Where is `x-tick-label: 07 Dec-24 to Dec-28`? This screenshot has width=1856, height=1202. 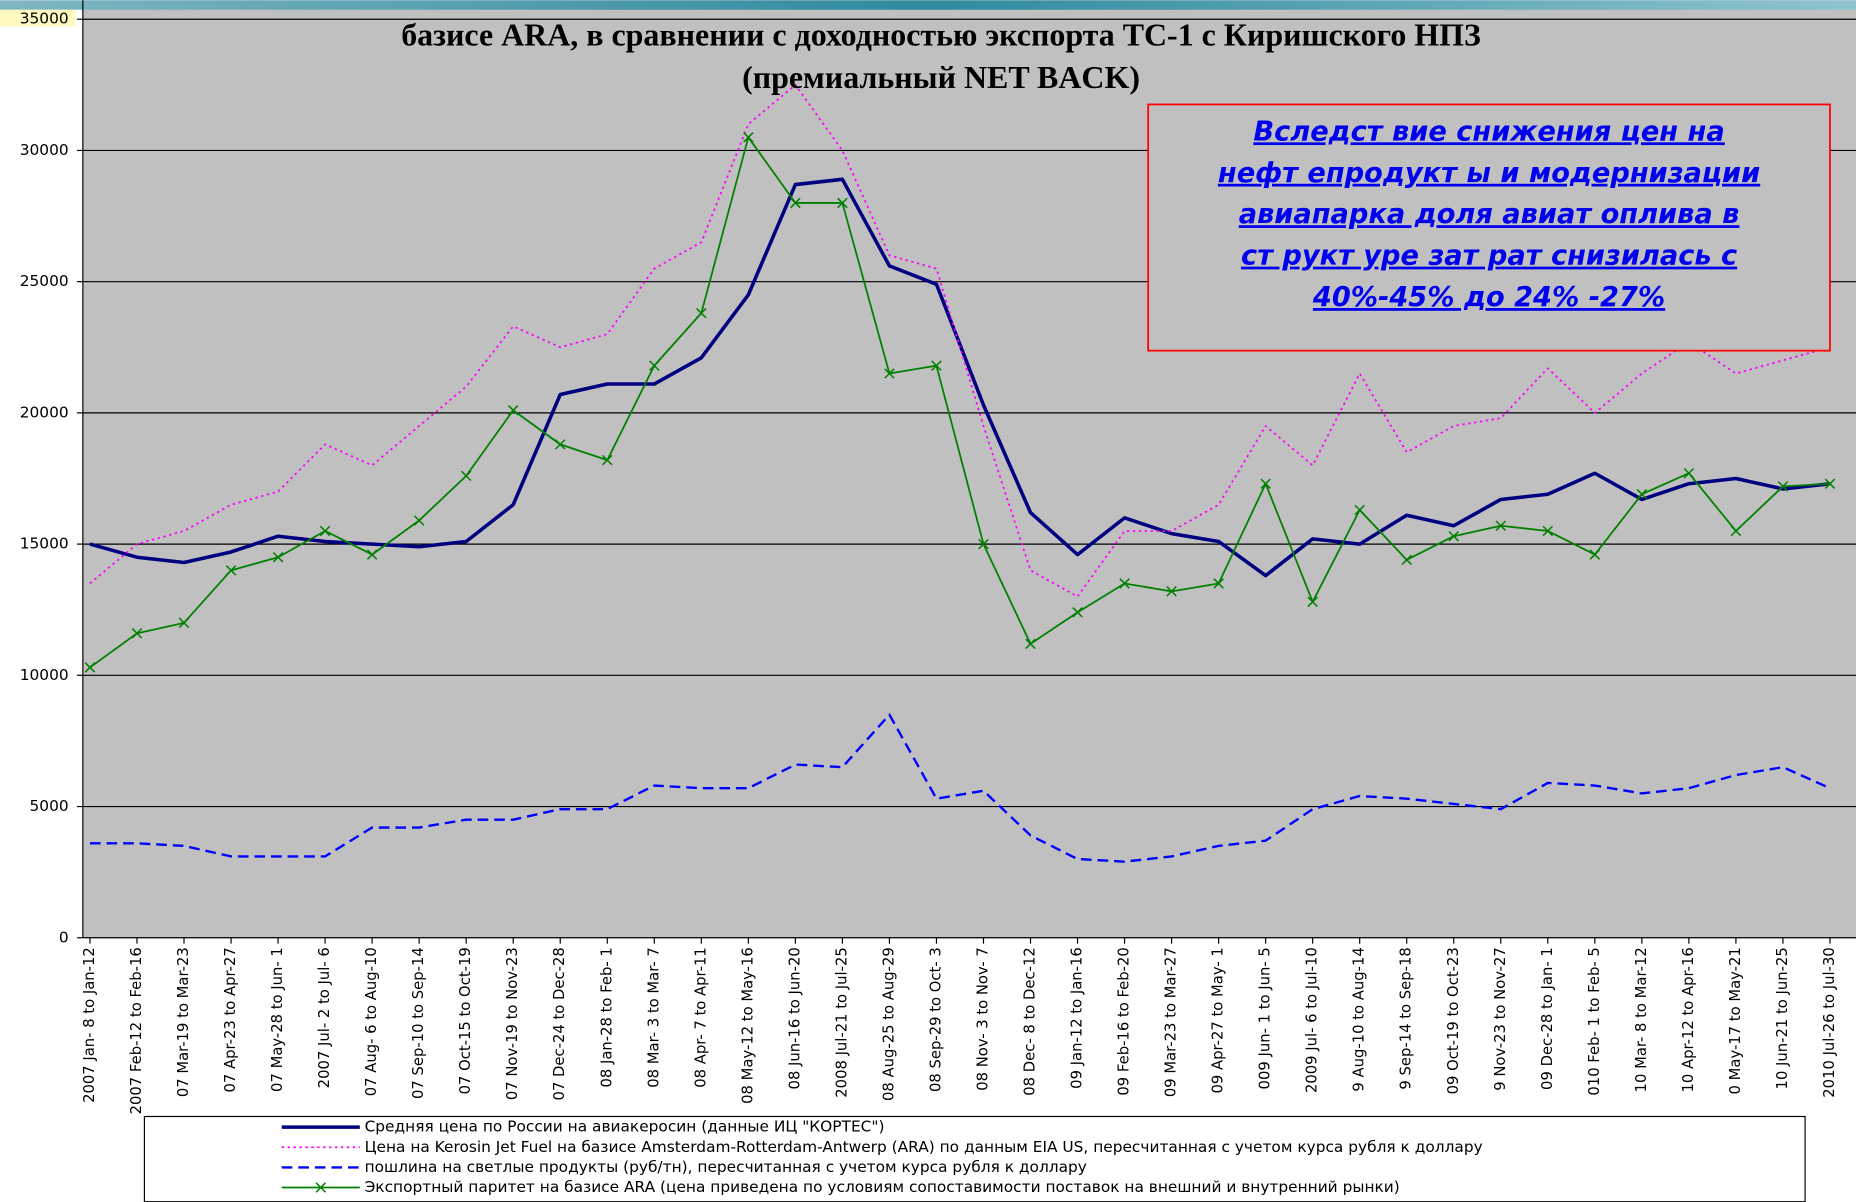 x-tick-label: 07 Dec-24 to Dec-28 is located at coordinates (559, 1023).